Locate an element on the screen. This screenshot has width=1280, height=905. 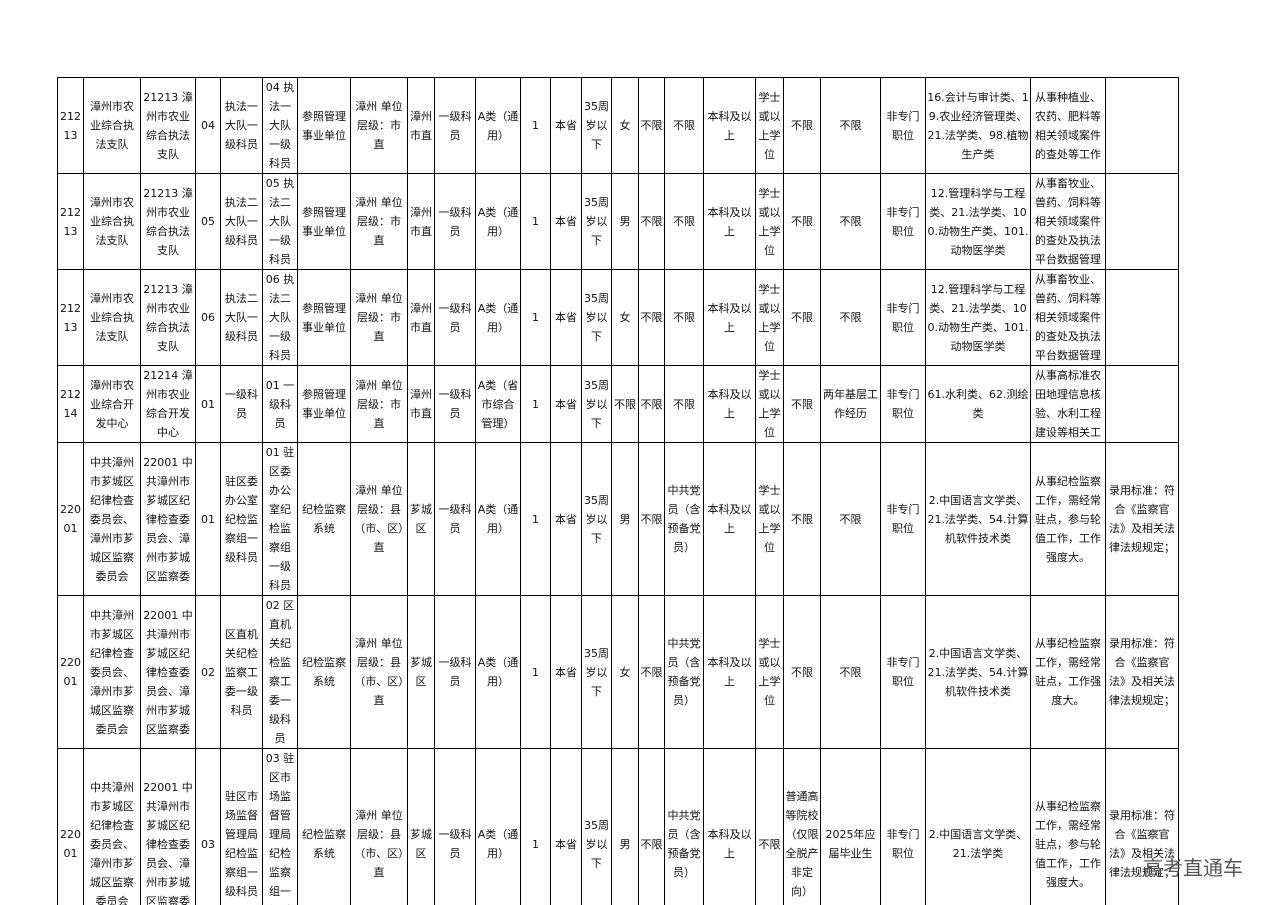
table-cell: 21214 漳州市农业综合开发中心 is located at coordinates (168, 404).